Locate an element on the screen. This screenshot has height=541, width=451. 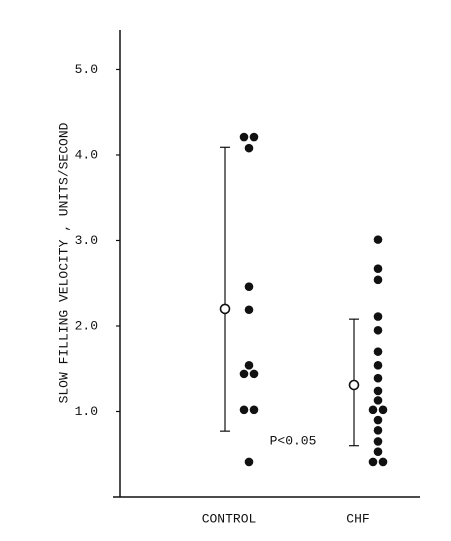
x-tick-label: CONTROL is located at coordinates (229, 518).